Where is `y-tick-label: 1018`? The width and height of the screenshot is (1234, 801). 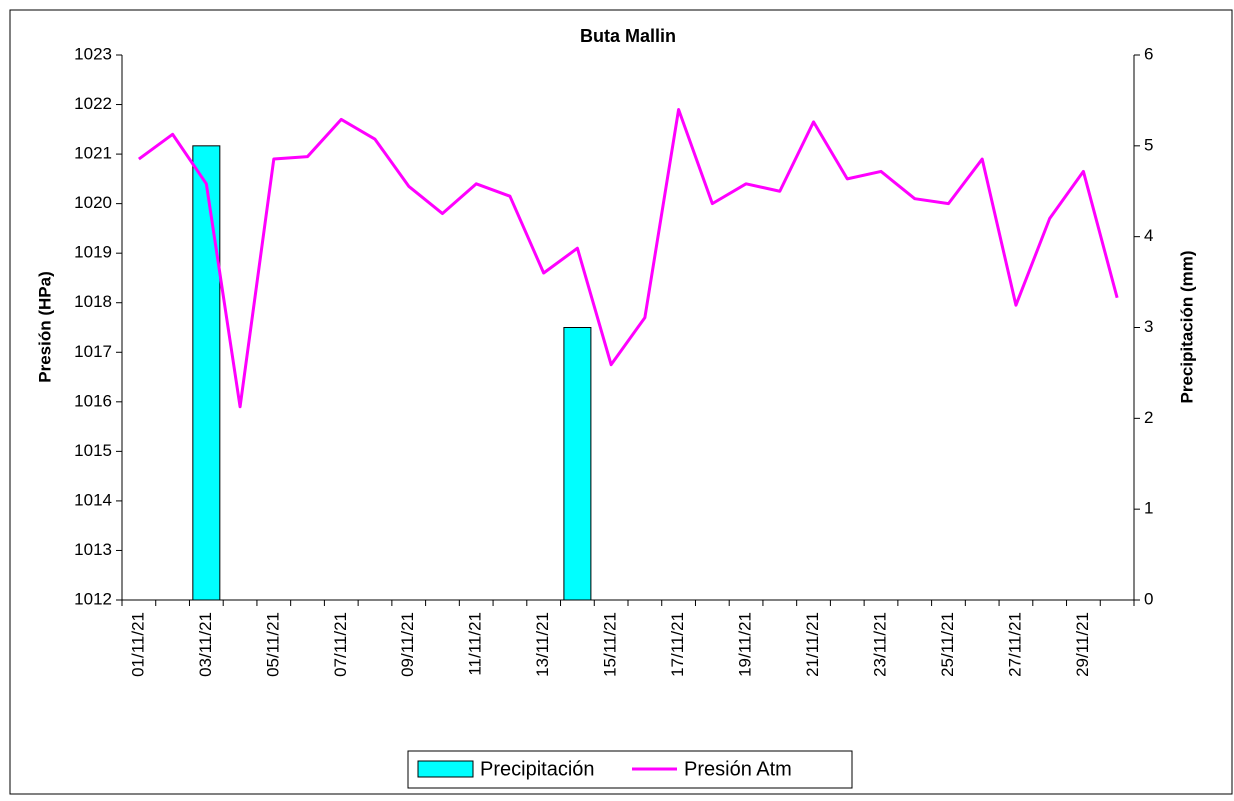 y-tick-label: 1018 is located at coordinates (93, 301).